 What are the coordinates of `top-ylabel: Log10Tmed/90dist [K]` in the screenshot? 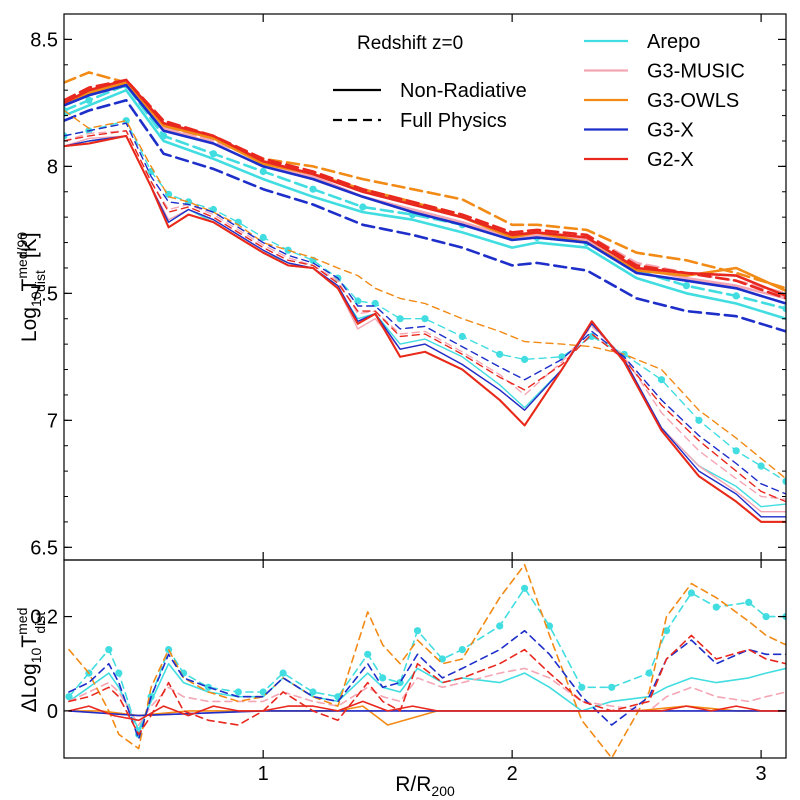 It's located at (31, 287).